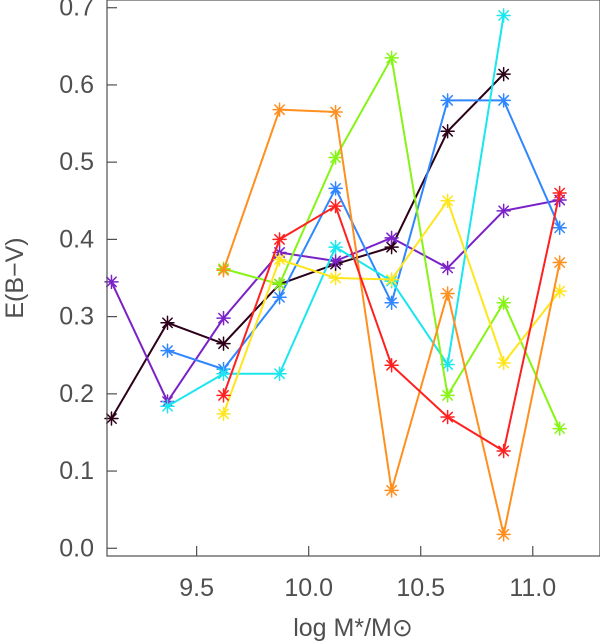 Image resolution: width=600 pixels, height=643 pixels. What do you see at coordinates (196, 588) in the screenshot?
I see `x-tick-label: 9.5` at bounding box center [196, 588].